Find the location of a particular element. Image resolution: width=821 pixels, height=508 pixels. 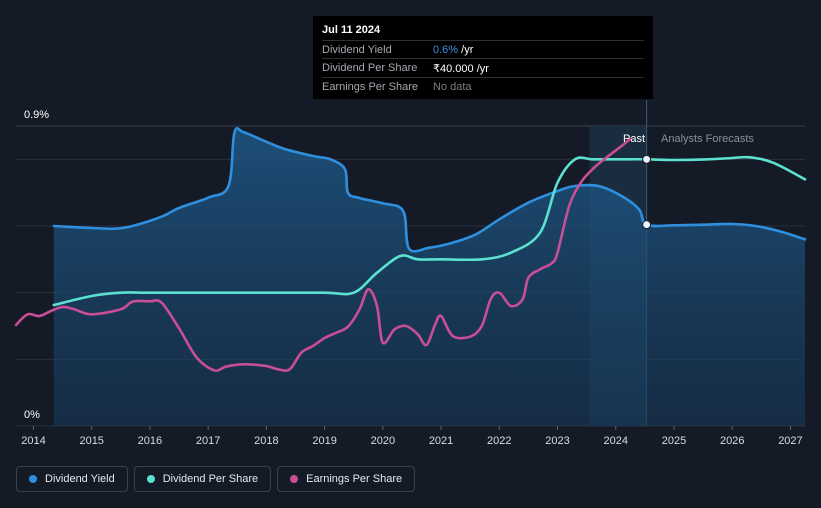

x-tick-label: 2025 is located at coordinates (674, 441).